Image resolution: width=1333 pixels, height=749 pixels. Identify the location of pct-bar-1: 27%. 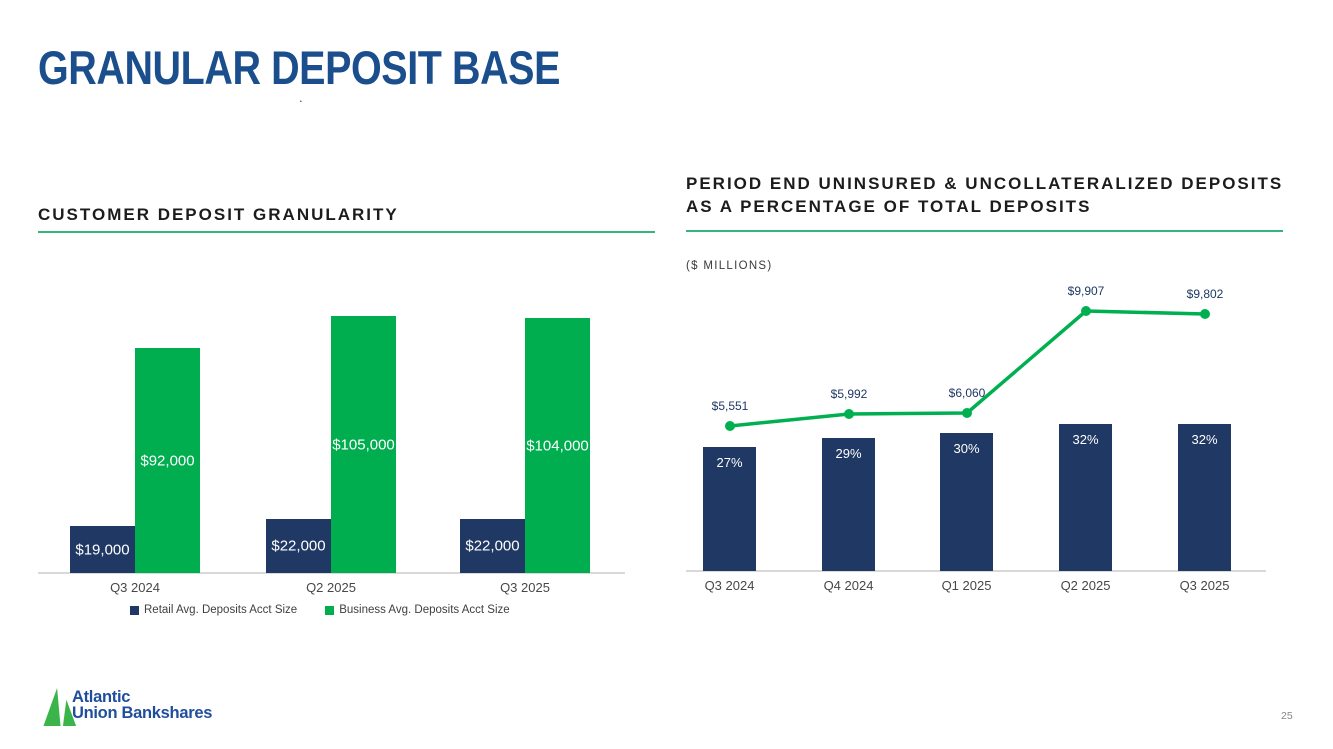
(729, 509).